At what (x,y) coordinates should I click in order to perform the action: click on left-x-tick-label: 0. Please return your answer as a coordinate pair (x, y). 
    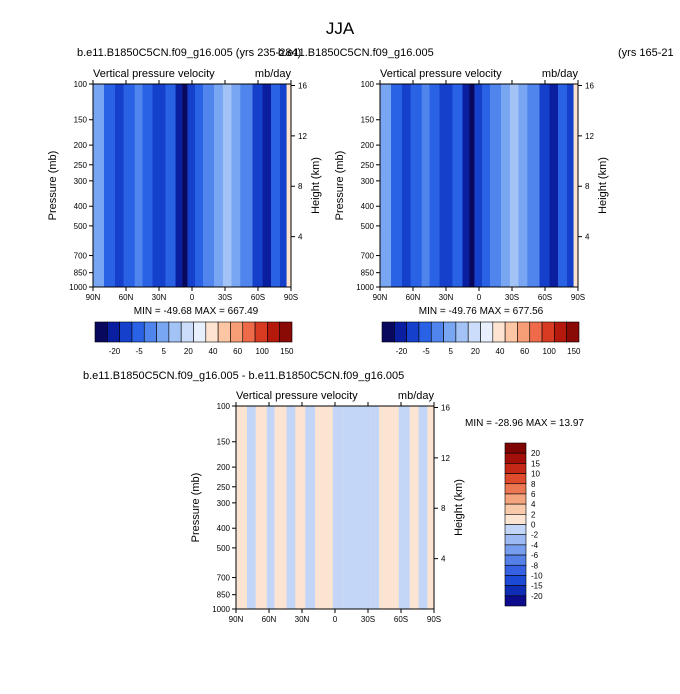
    Looking at the image, I should click on (192, 297).